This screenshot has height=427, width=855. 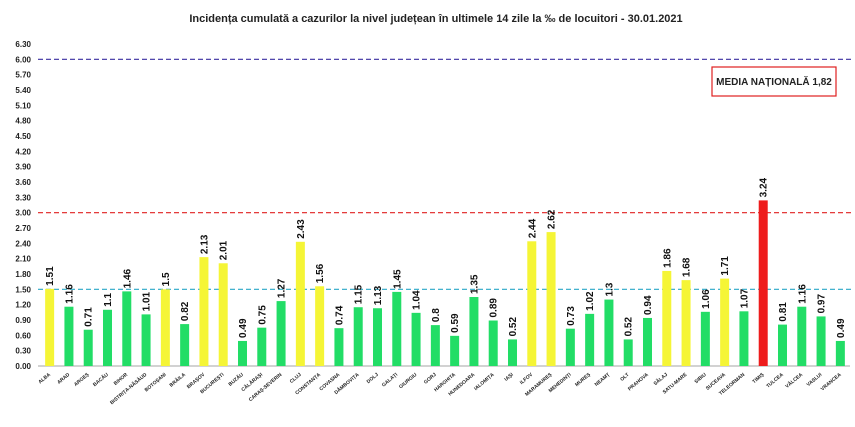 What do you see at coordinates (224, 250) in the screenshot?
I see `bar-value-label: 2.01` at bounding box center [224, 250].